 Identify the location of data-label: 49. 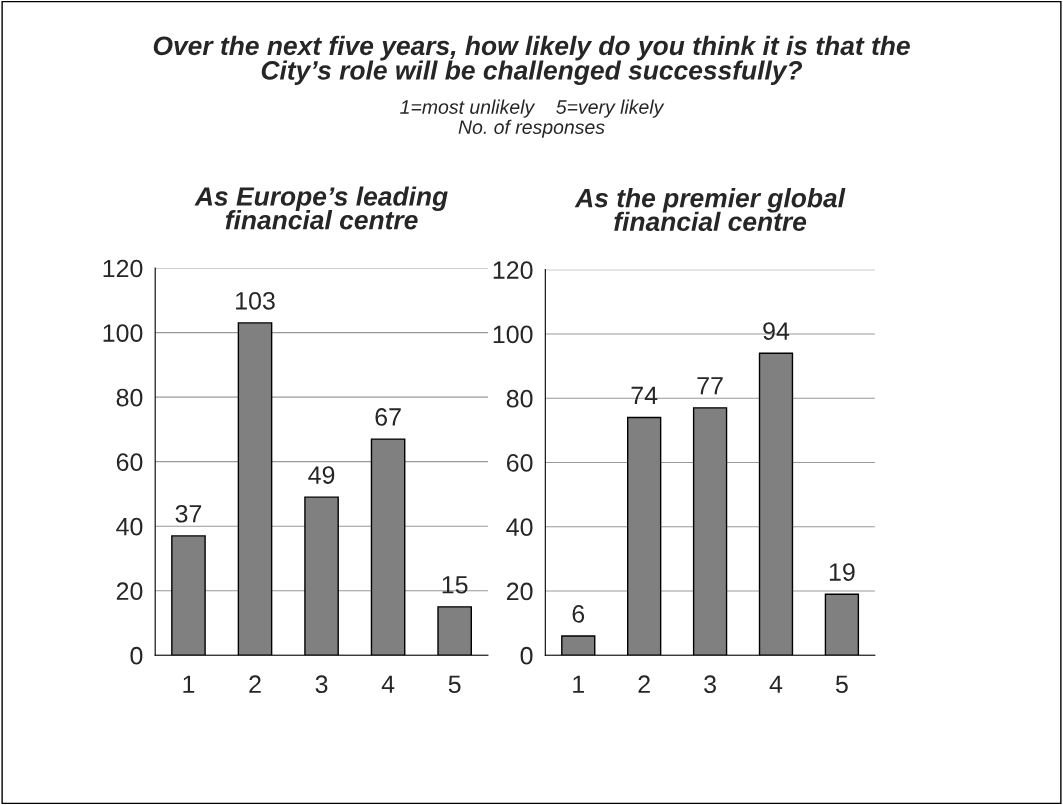
(321, 475).